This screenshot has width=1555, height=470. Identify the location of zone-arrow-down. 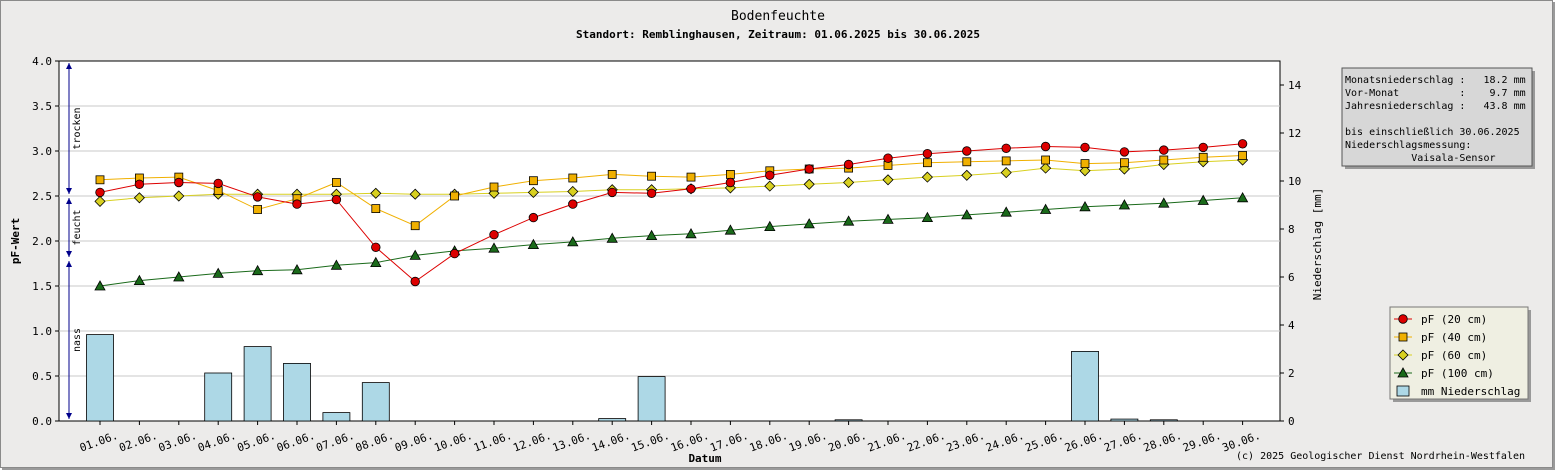
(69, 191).